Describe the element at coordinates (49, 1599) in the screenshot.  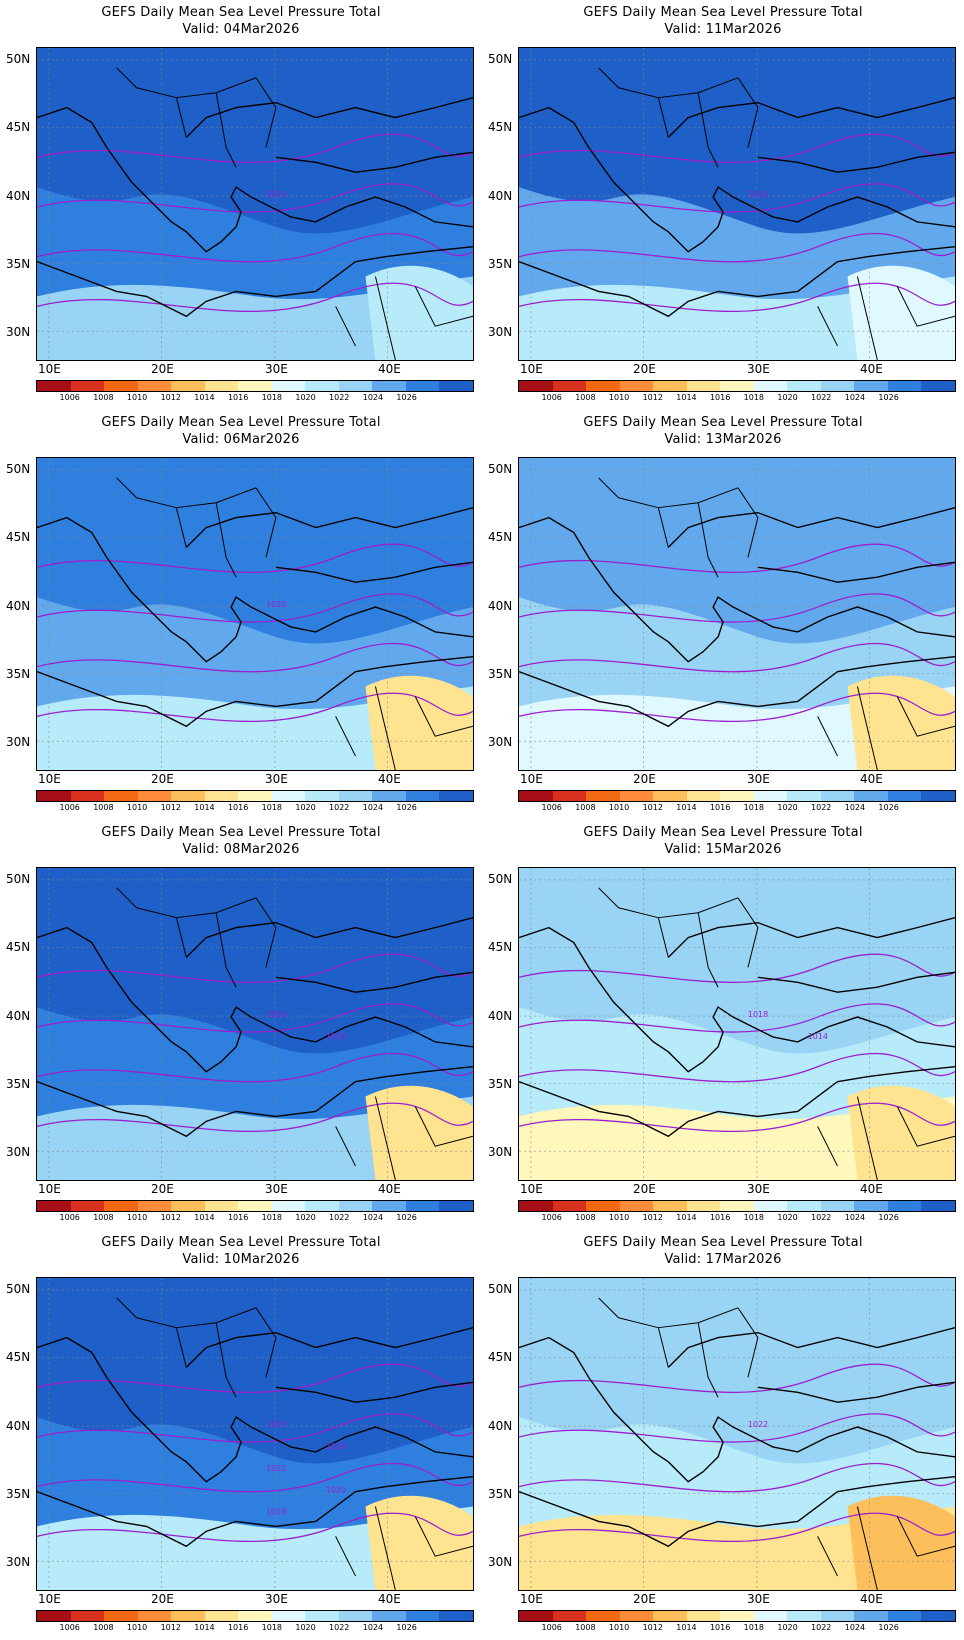
I see `lon-label: 10E` at that location.